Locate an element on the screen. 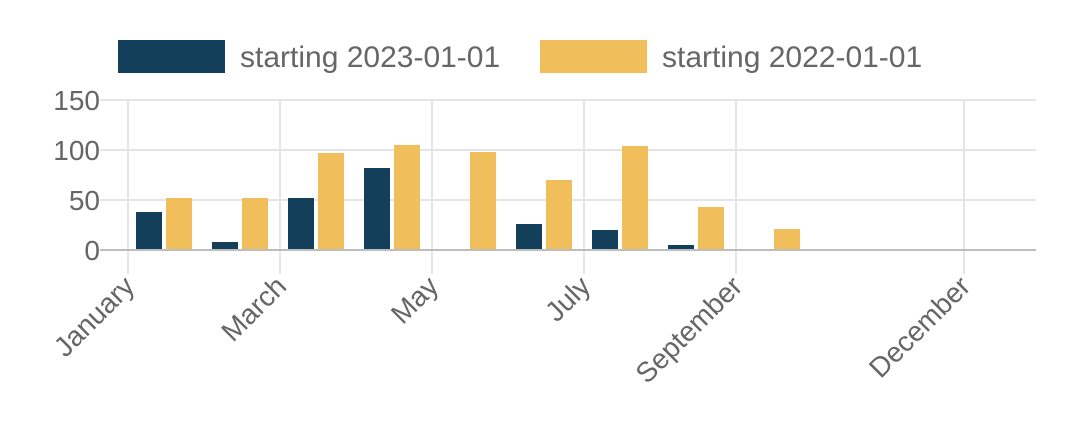 The height and width of the screenshot is (429, 1080). x-tick-label-march: March is located at coordinates (253, 308).